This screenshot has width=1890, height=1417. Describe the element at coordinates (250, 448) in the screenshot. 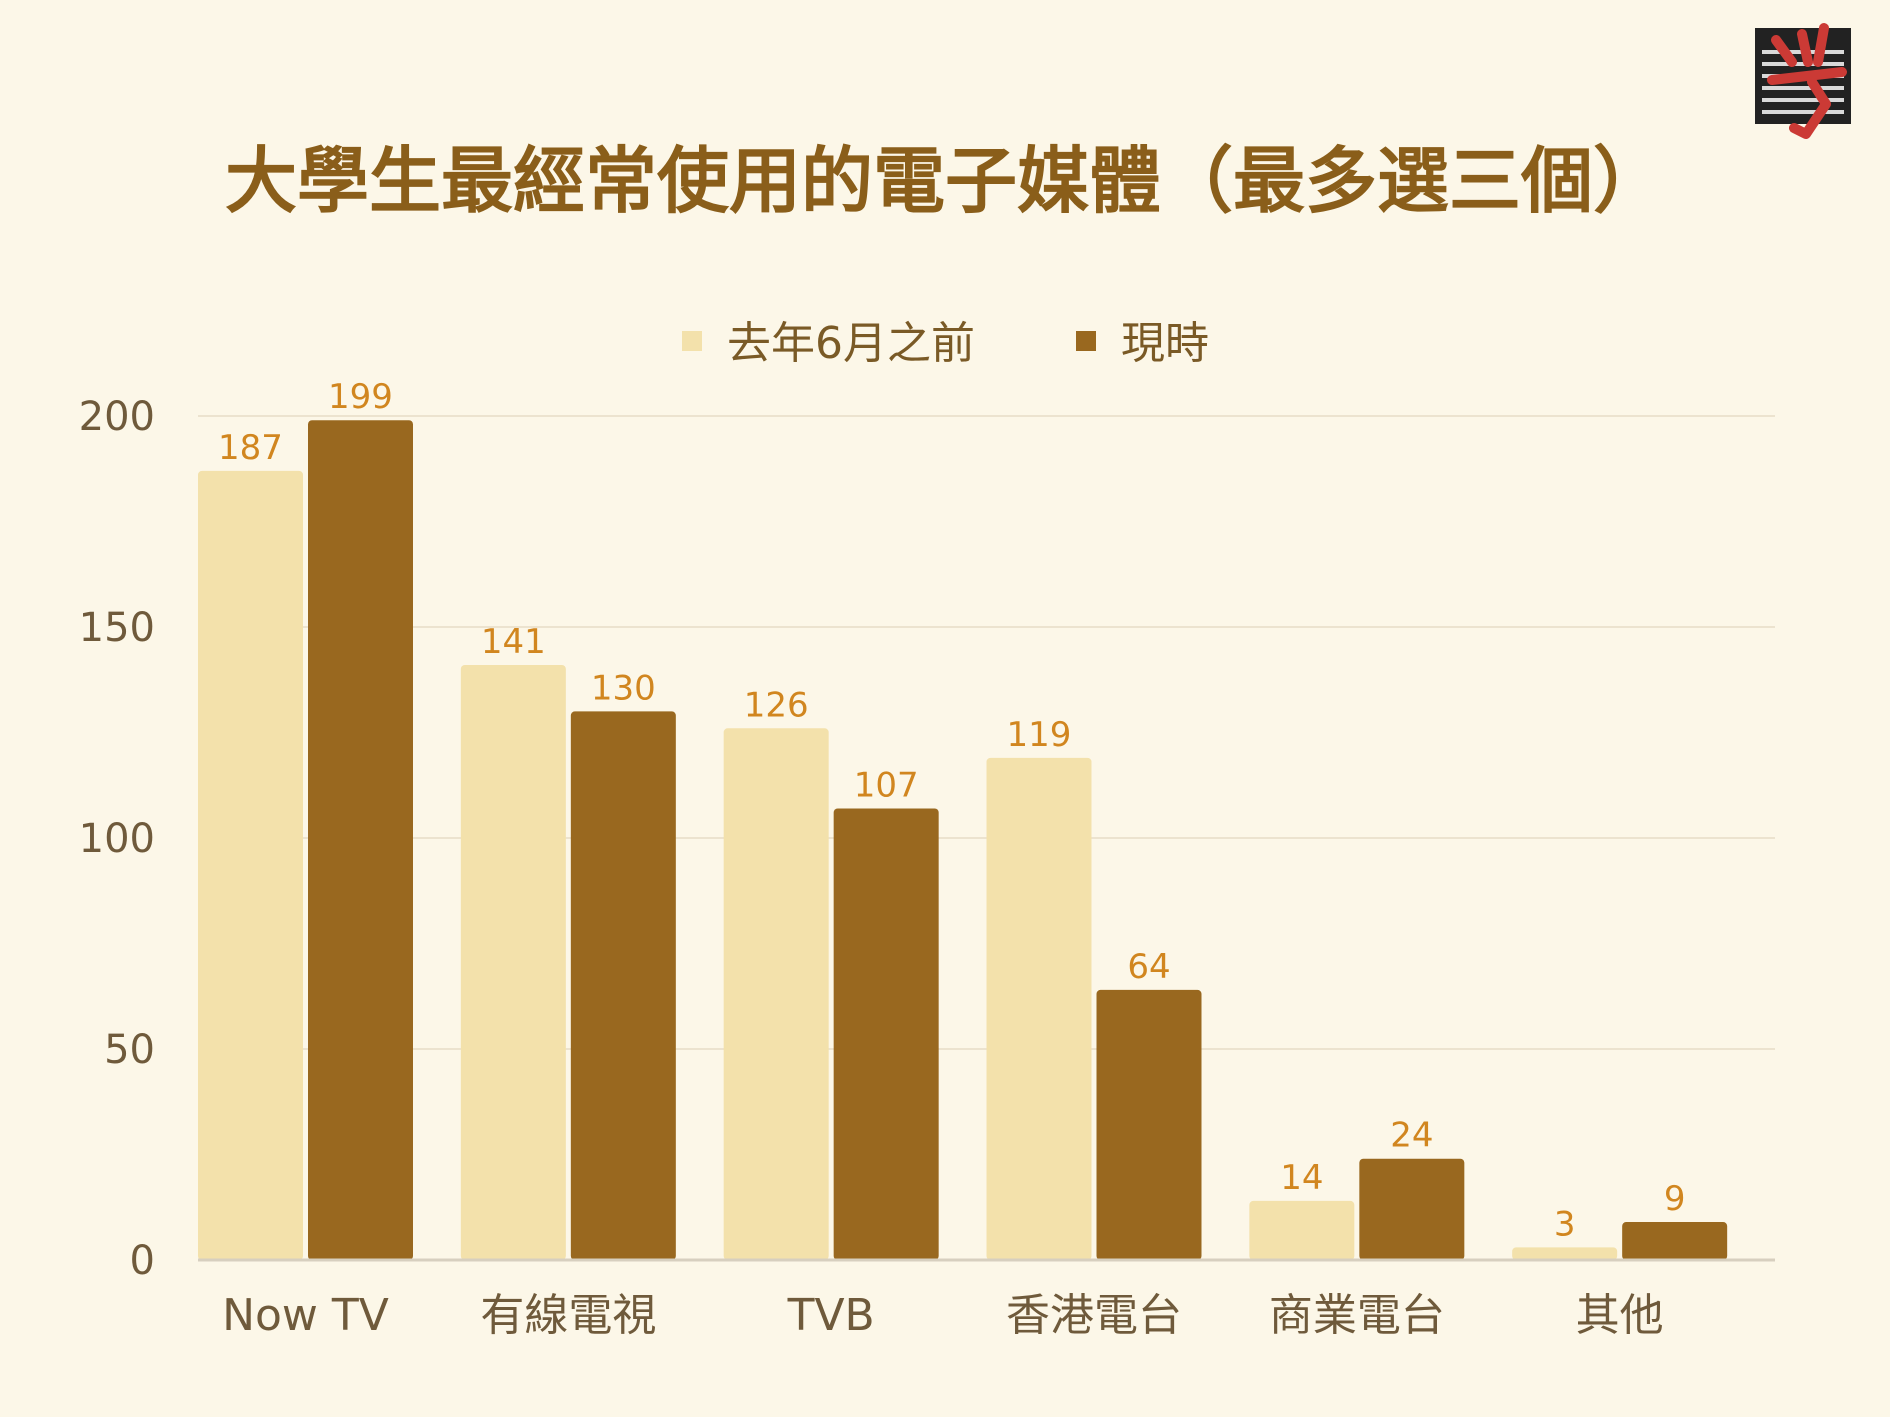

I see `bar-value-label: 187` at that location.